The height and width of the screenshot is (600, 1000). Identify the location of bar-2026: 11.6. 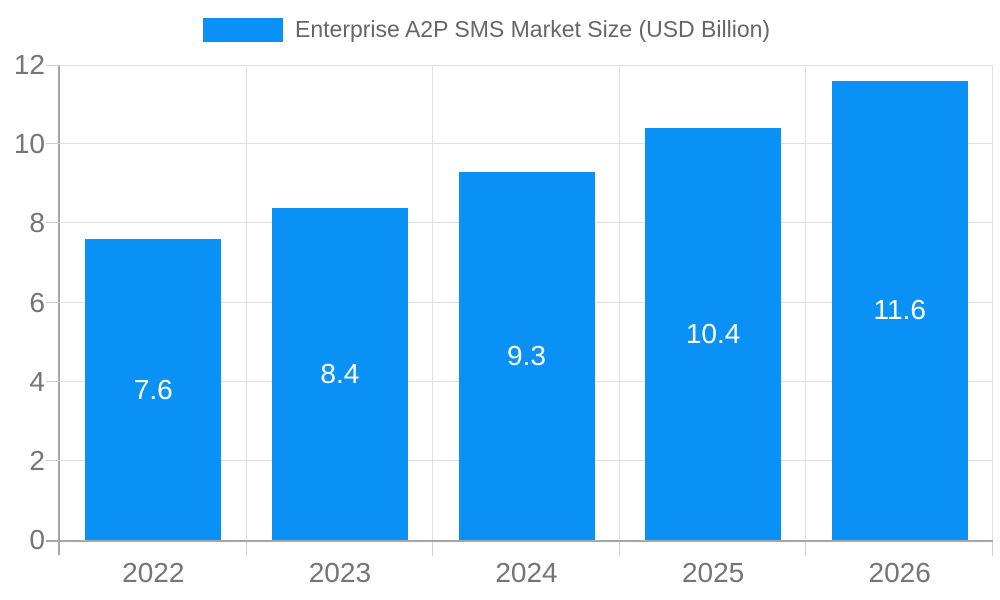
(899, 310).